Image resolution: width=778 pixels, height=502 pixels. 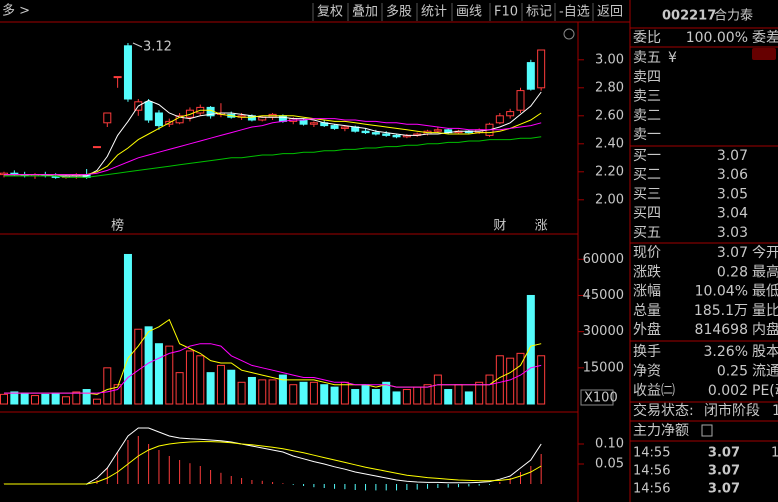 What do you see at coordinates (654, 391) in the screenshot?
I see `quote-label: 收益㈡` at bounding box center [654, 391].